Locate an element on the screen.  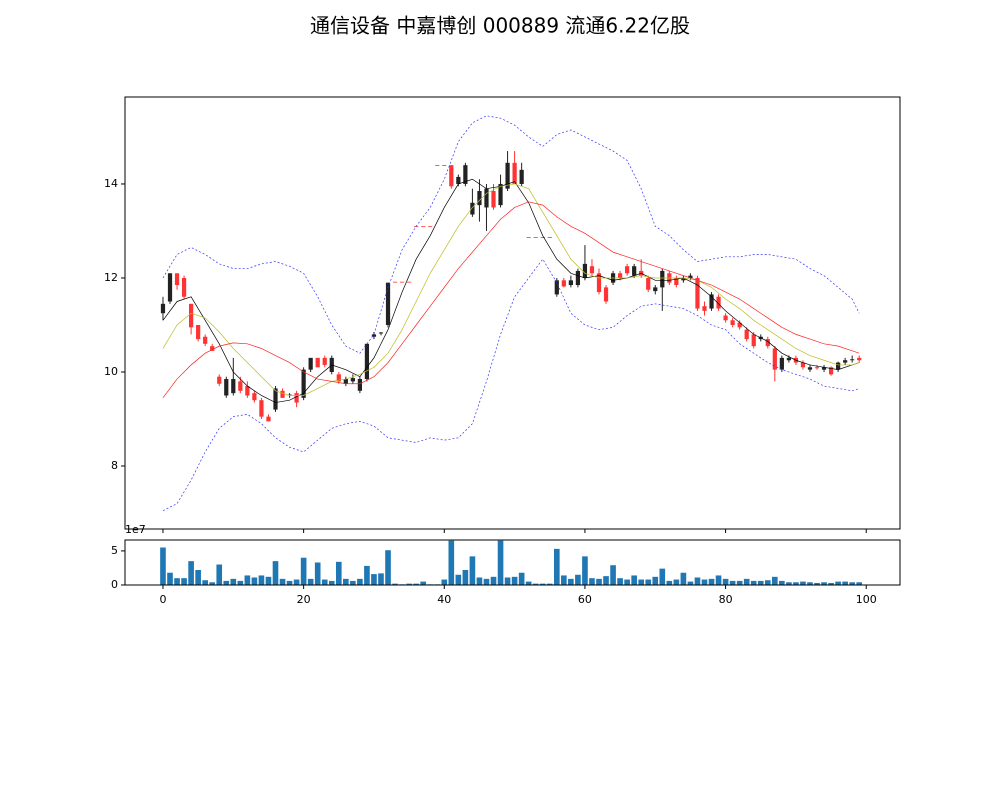
y-tick-label: 8 is located at coordinates (114, 465).